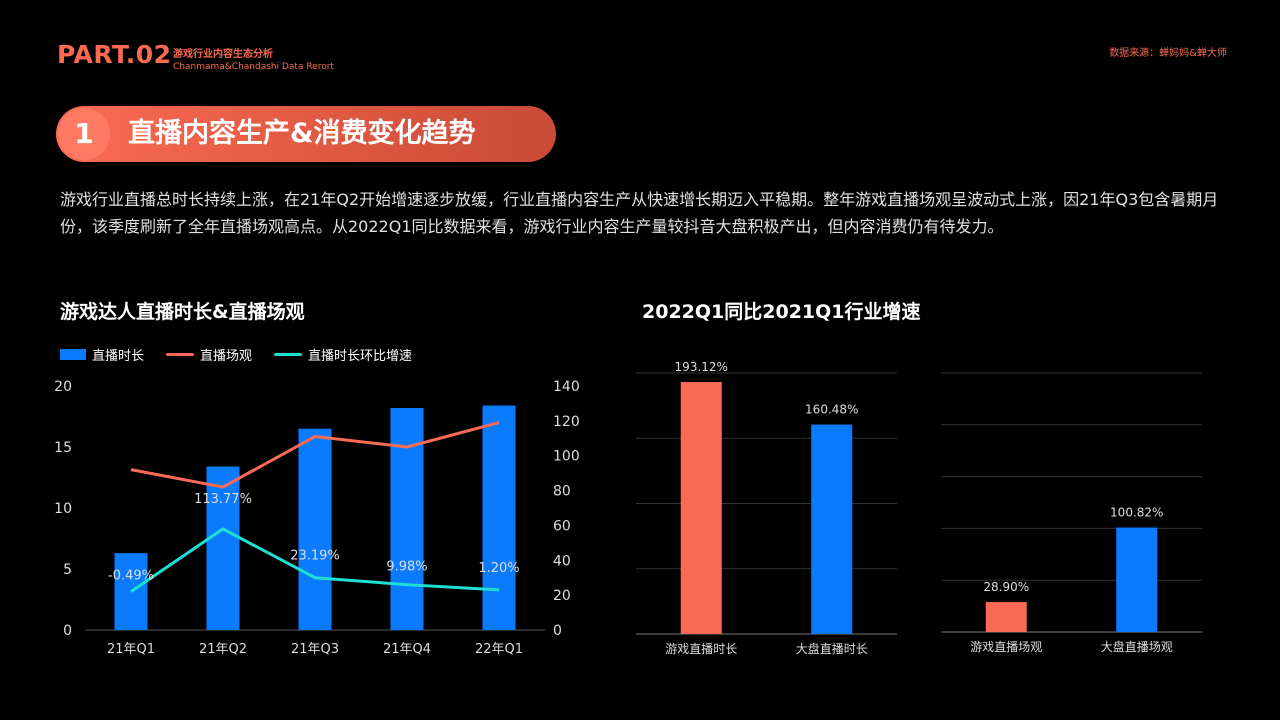 The width and height of the screenshot is (1280, 720). Describe the element at coordinates (63, 448) in the screenshot. I see `y-left-tick: 15` at that location.